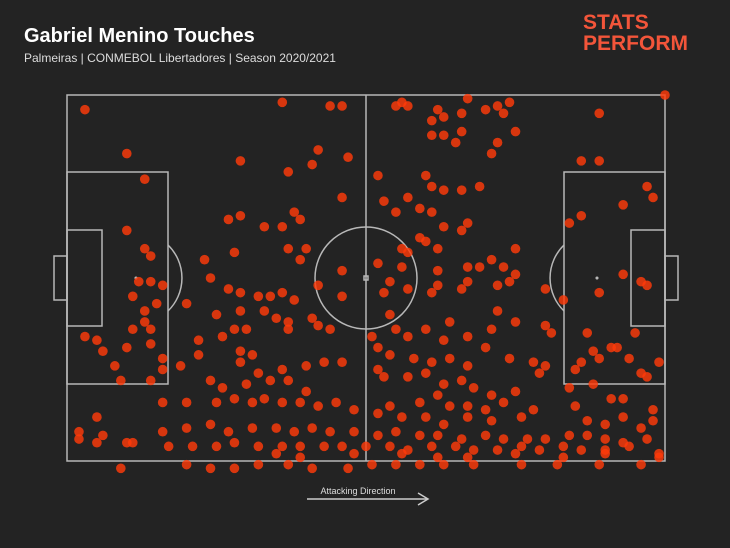 This screenshot has height=548, width=730. Describe the element at coordinates (635, 43) in the screenshot. I see `logo-line: PERFORM` at that location.